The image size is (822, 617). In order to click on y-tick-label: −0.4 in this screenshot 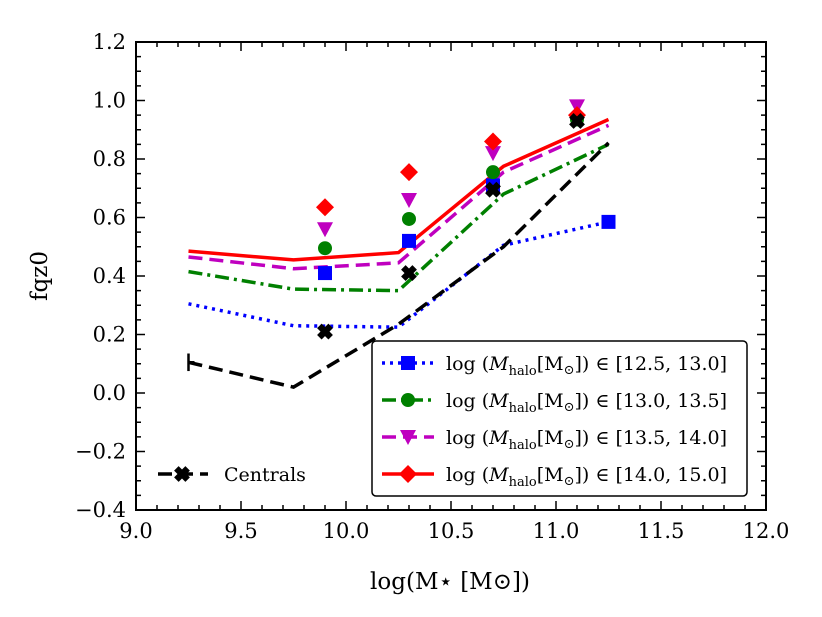, I will do `click(100, 510)`.